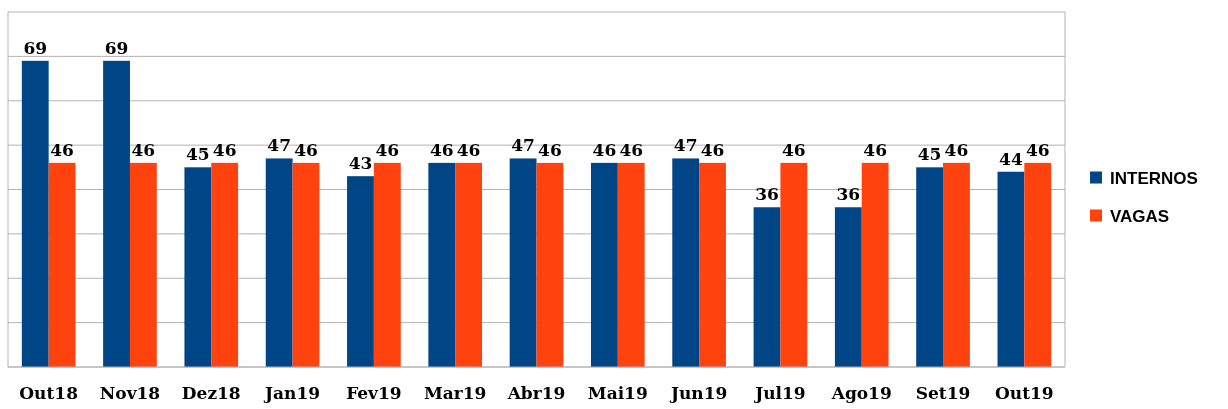 The image size is (1228, 409). What do you see at coordinates (1011, 158) in the screenshot?
I see `data-label: 44` at bounding box center [1011, 158].